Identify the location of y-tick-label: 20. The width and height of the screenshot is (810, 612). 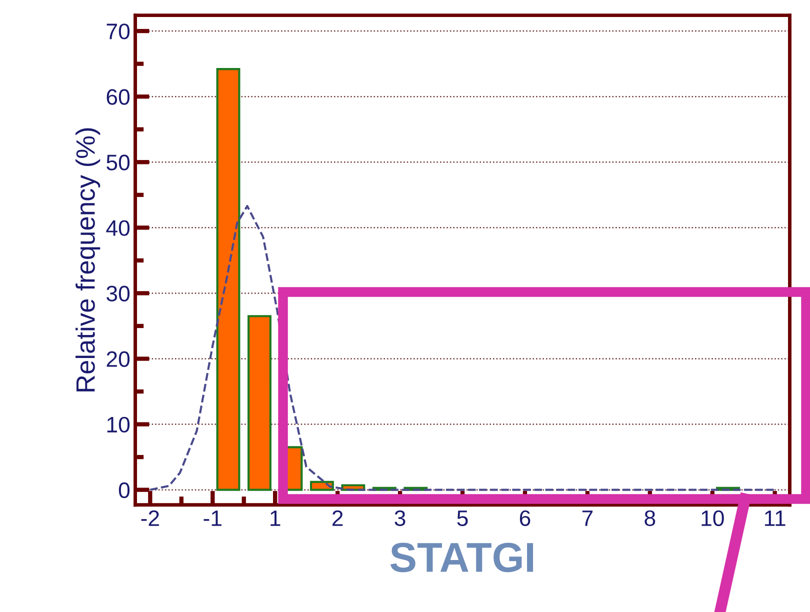
(118, 359).